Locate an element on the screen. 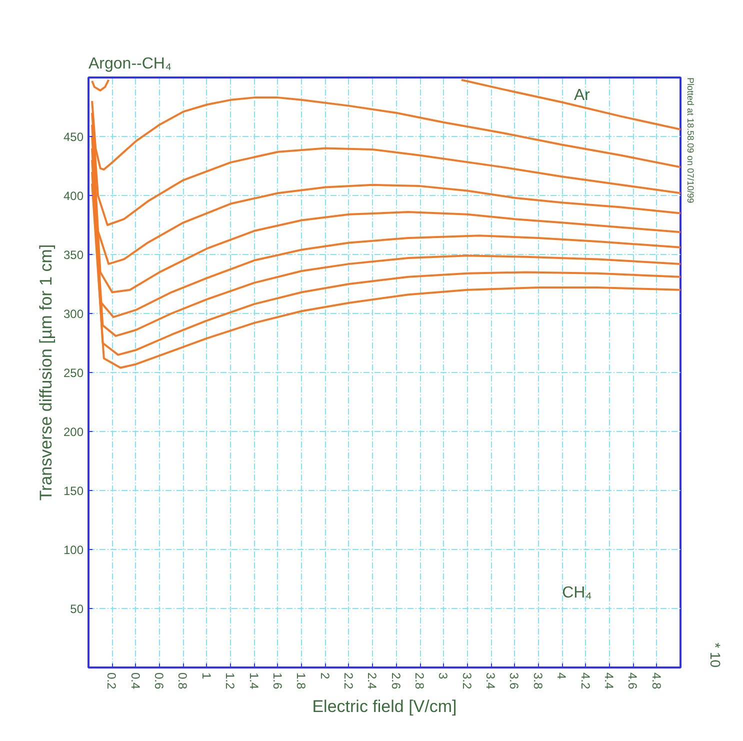 This screenshot has height=741, width=743. y-tick-label: 150 is located at coordinates (73, 491).